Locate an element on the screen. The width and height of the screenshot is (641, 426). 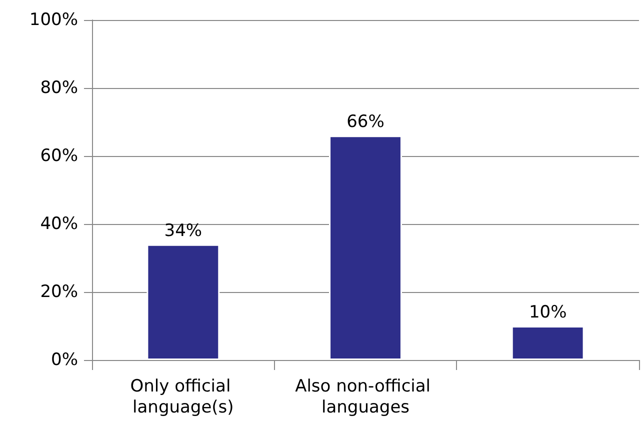
y-tick-label: 20% is located at coordinates (59, 292).